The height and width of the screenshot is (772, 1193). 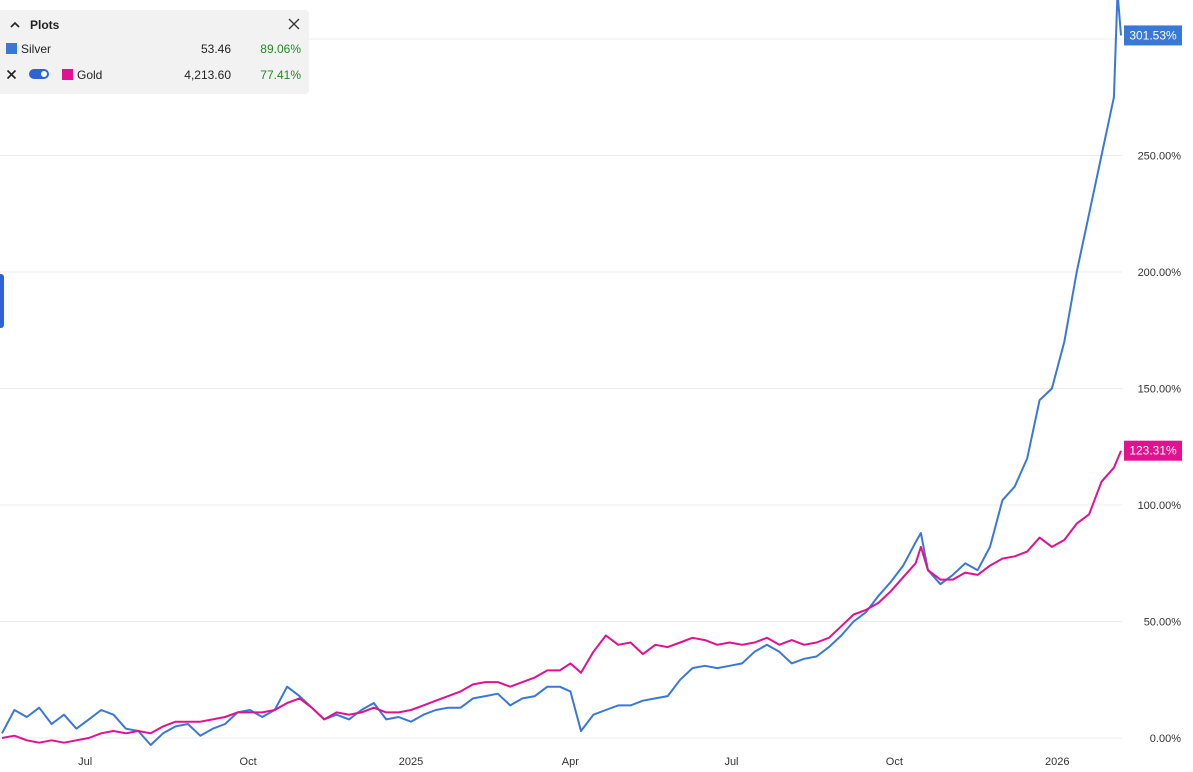 What do you see at coordinates (1160, 506) in the screenshot?
I see `y-tick-label: 100.00%` at bounding box center [1160, 506].